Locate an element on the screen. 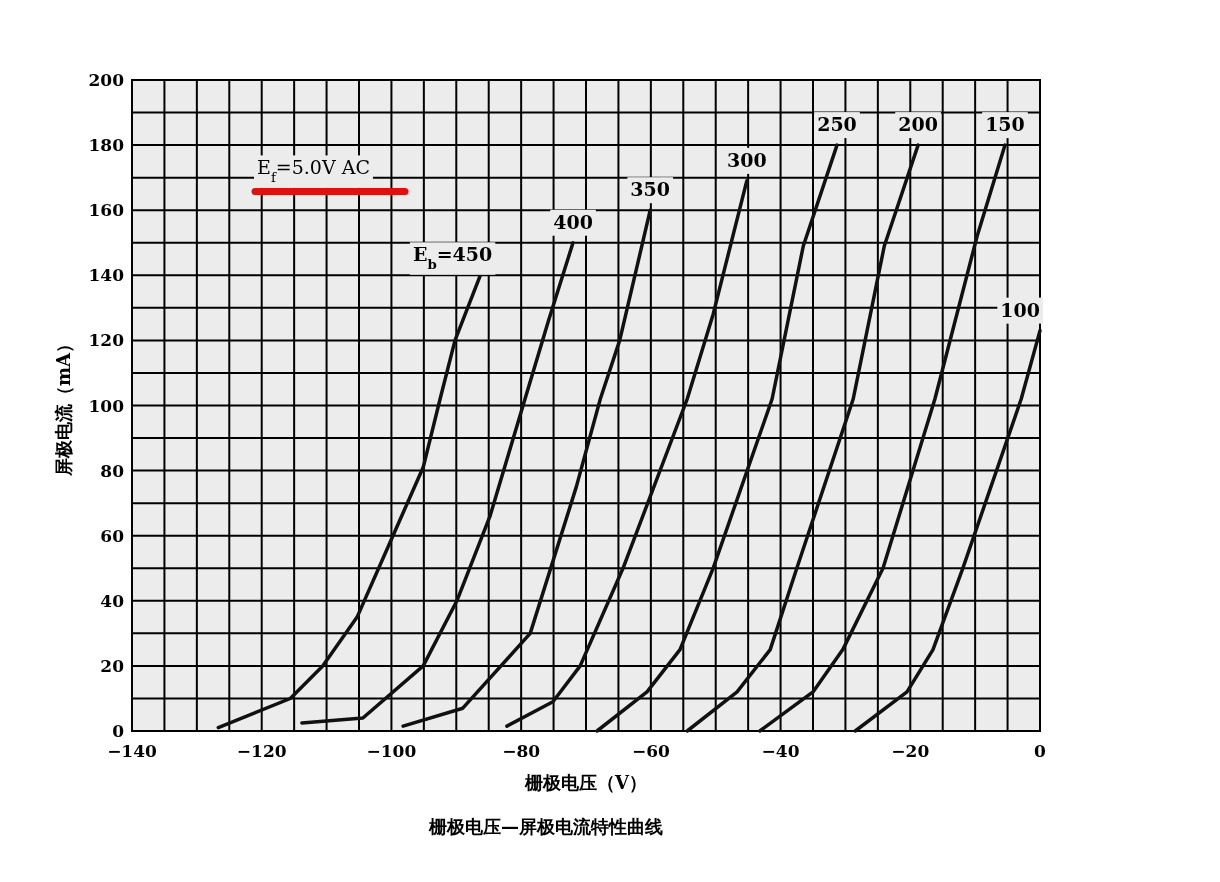 Image resolution: width=1220 pixels, height=882 pixels. y-tick-label: 40 is located at coordinates (112, 600).